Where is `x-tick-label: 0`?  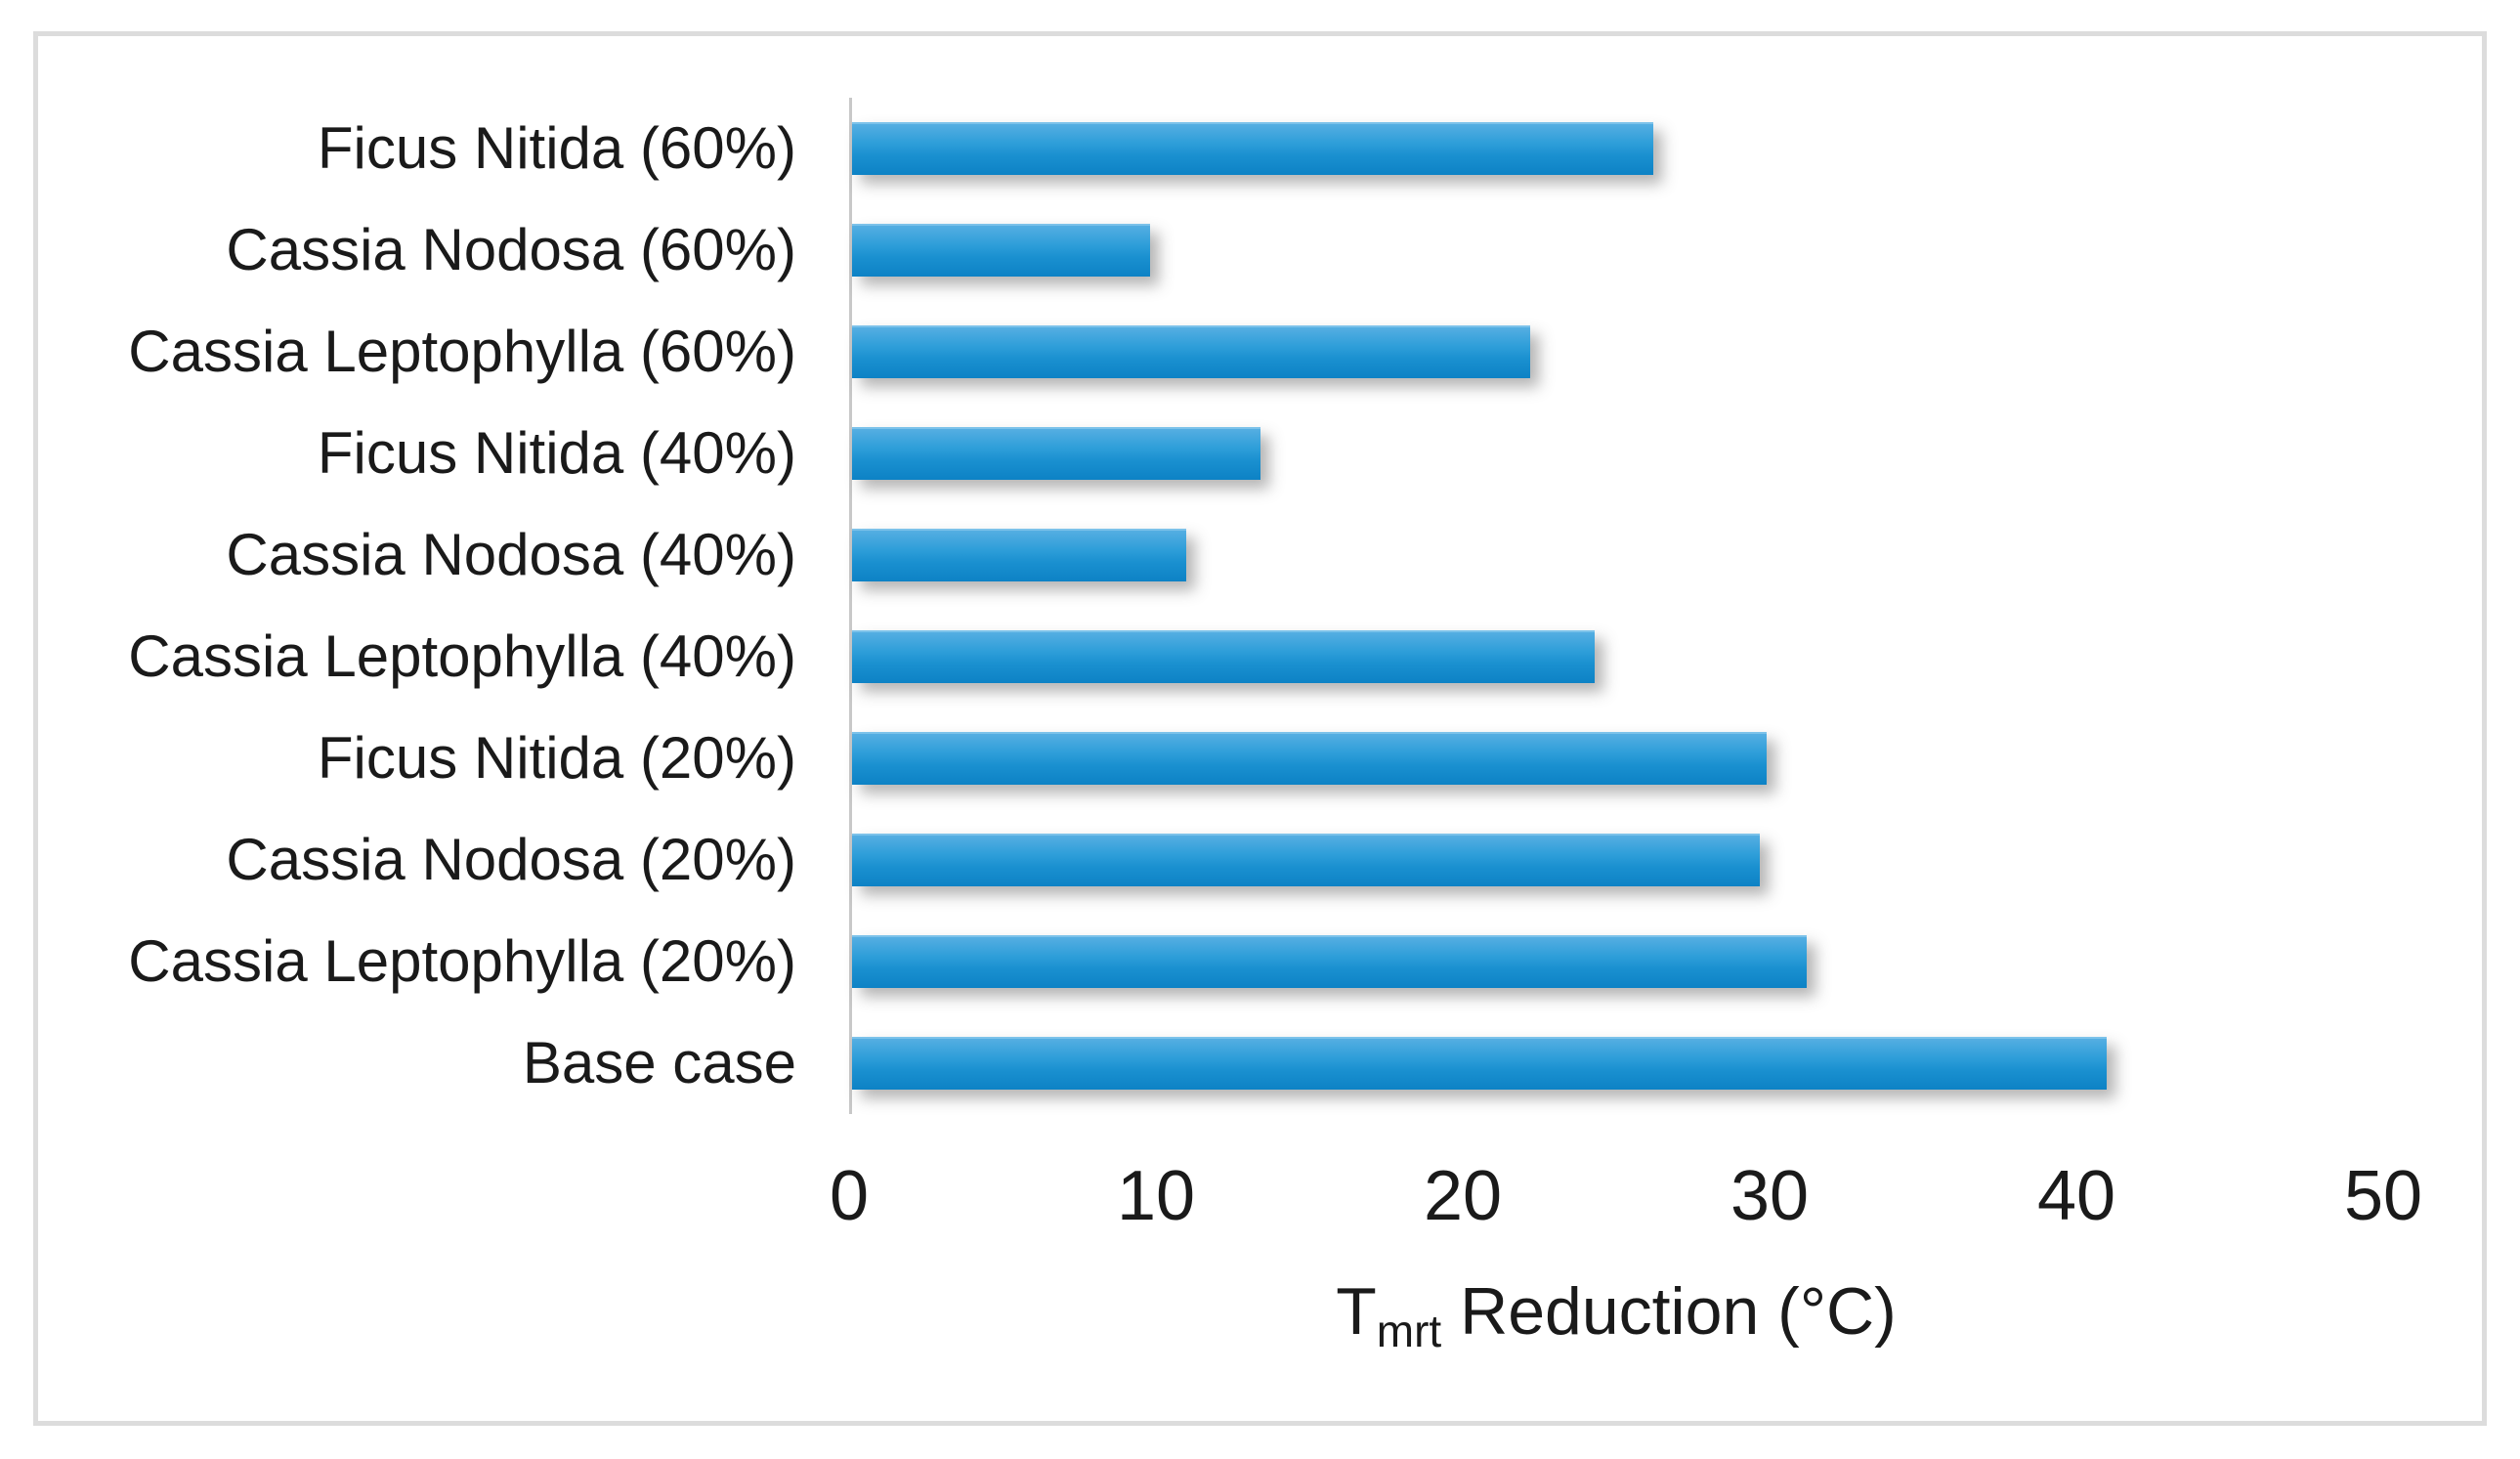
x-tick-label: 0 is located at coordinates (849, 1196).